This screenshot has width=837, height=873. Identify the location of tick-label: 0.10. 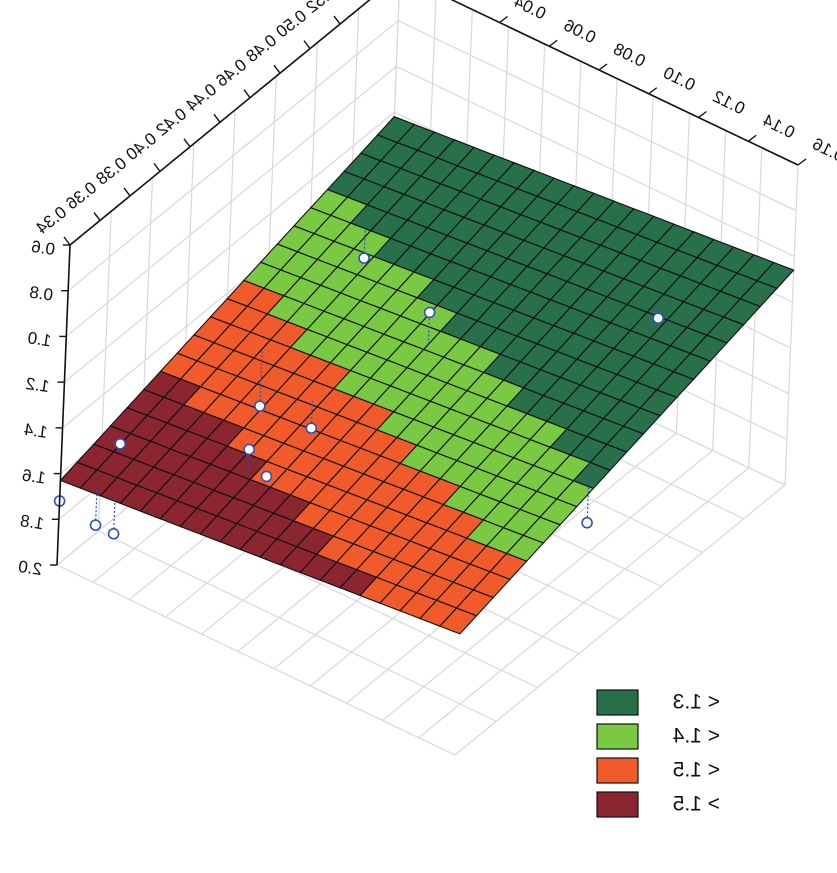
(679, 79).